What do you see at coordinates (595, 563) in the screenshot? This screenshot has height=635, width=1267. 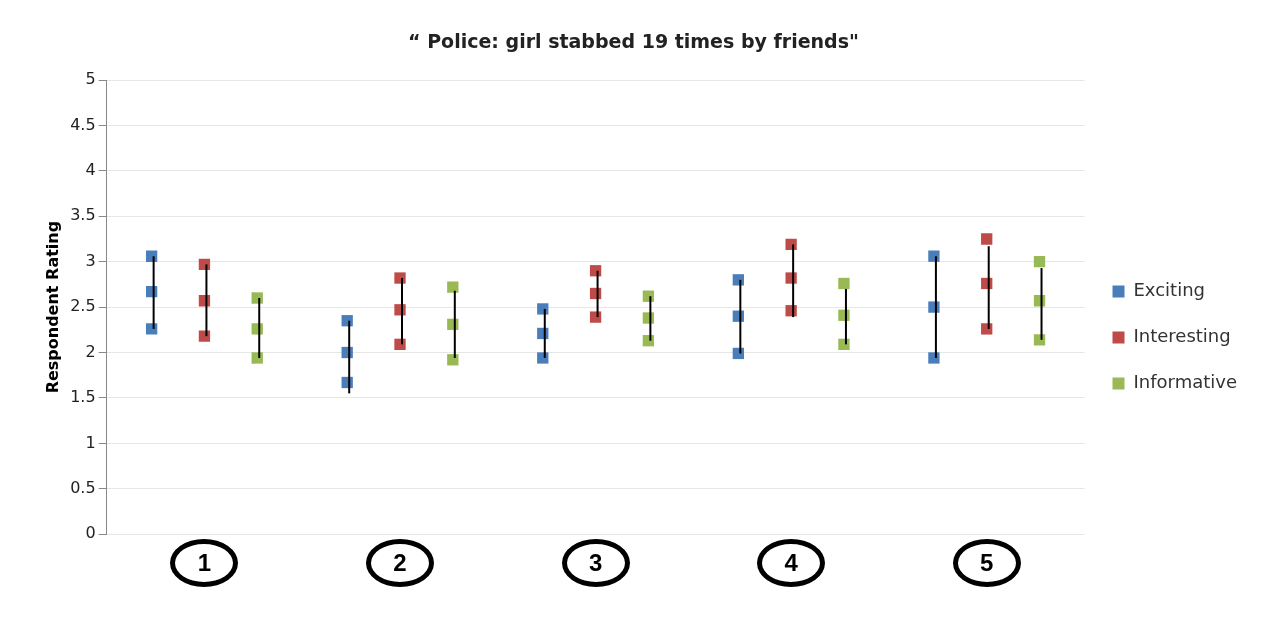 I see `x-tick-label: 3` at bounding box center [595, 563].